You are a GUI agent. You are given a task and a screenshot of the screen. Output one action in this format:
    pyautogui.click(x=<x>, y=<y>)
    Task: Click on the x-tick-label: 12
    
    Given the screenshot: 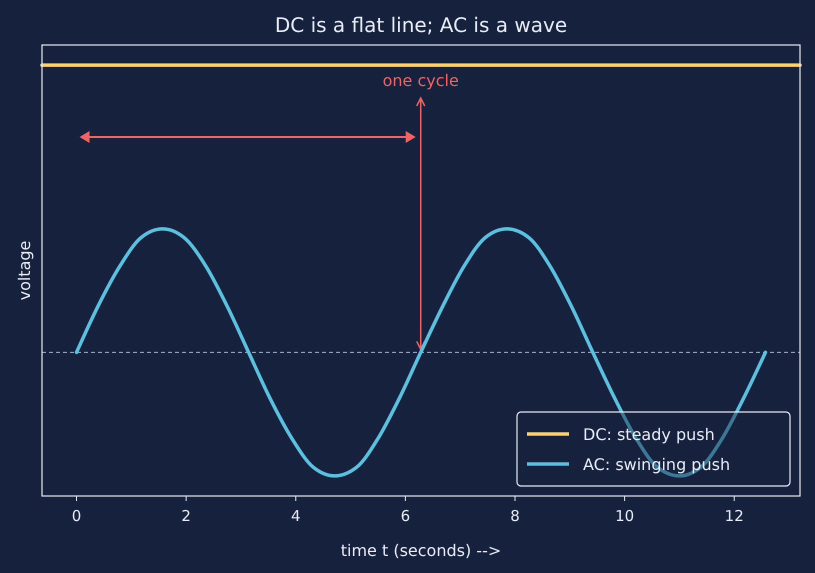 What is the action you would take?
    pyautogui.click(x=734, y=516)
    